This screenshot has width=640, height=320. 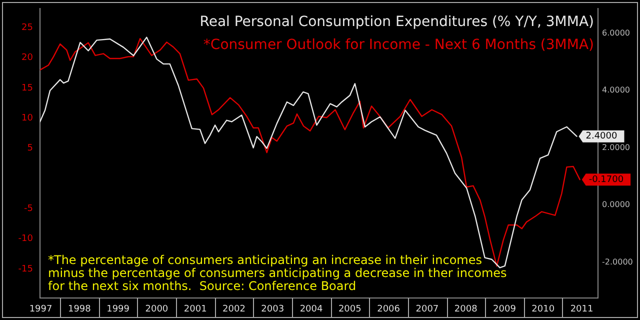 I want to click on x-tick-label: 1997, so click(x=40, y=309).